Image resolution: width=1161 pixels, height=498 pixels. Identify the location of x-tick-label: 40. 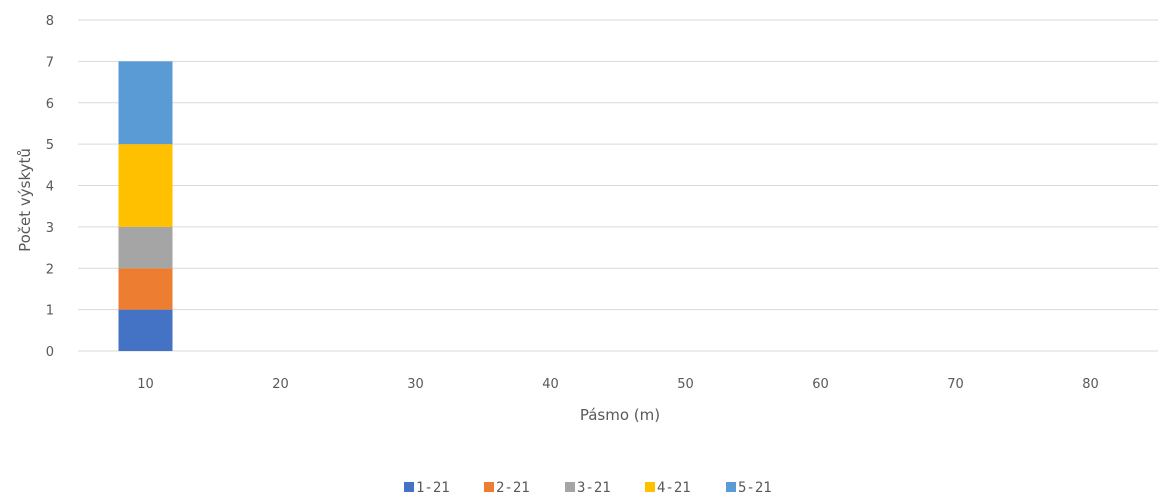
(550, 384).